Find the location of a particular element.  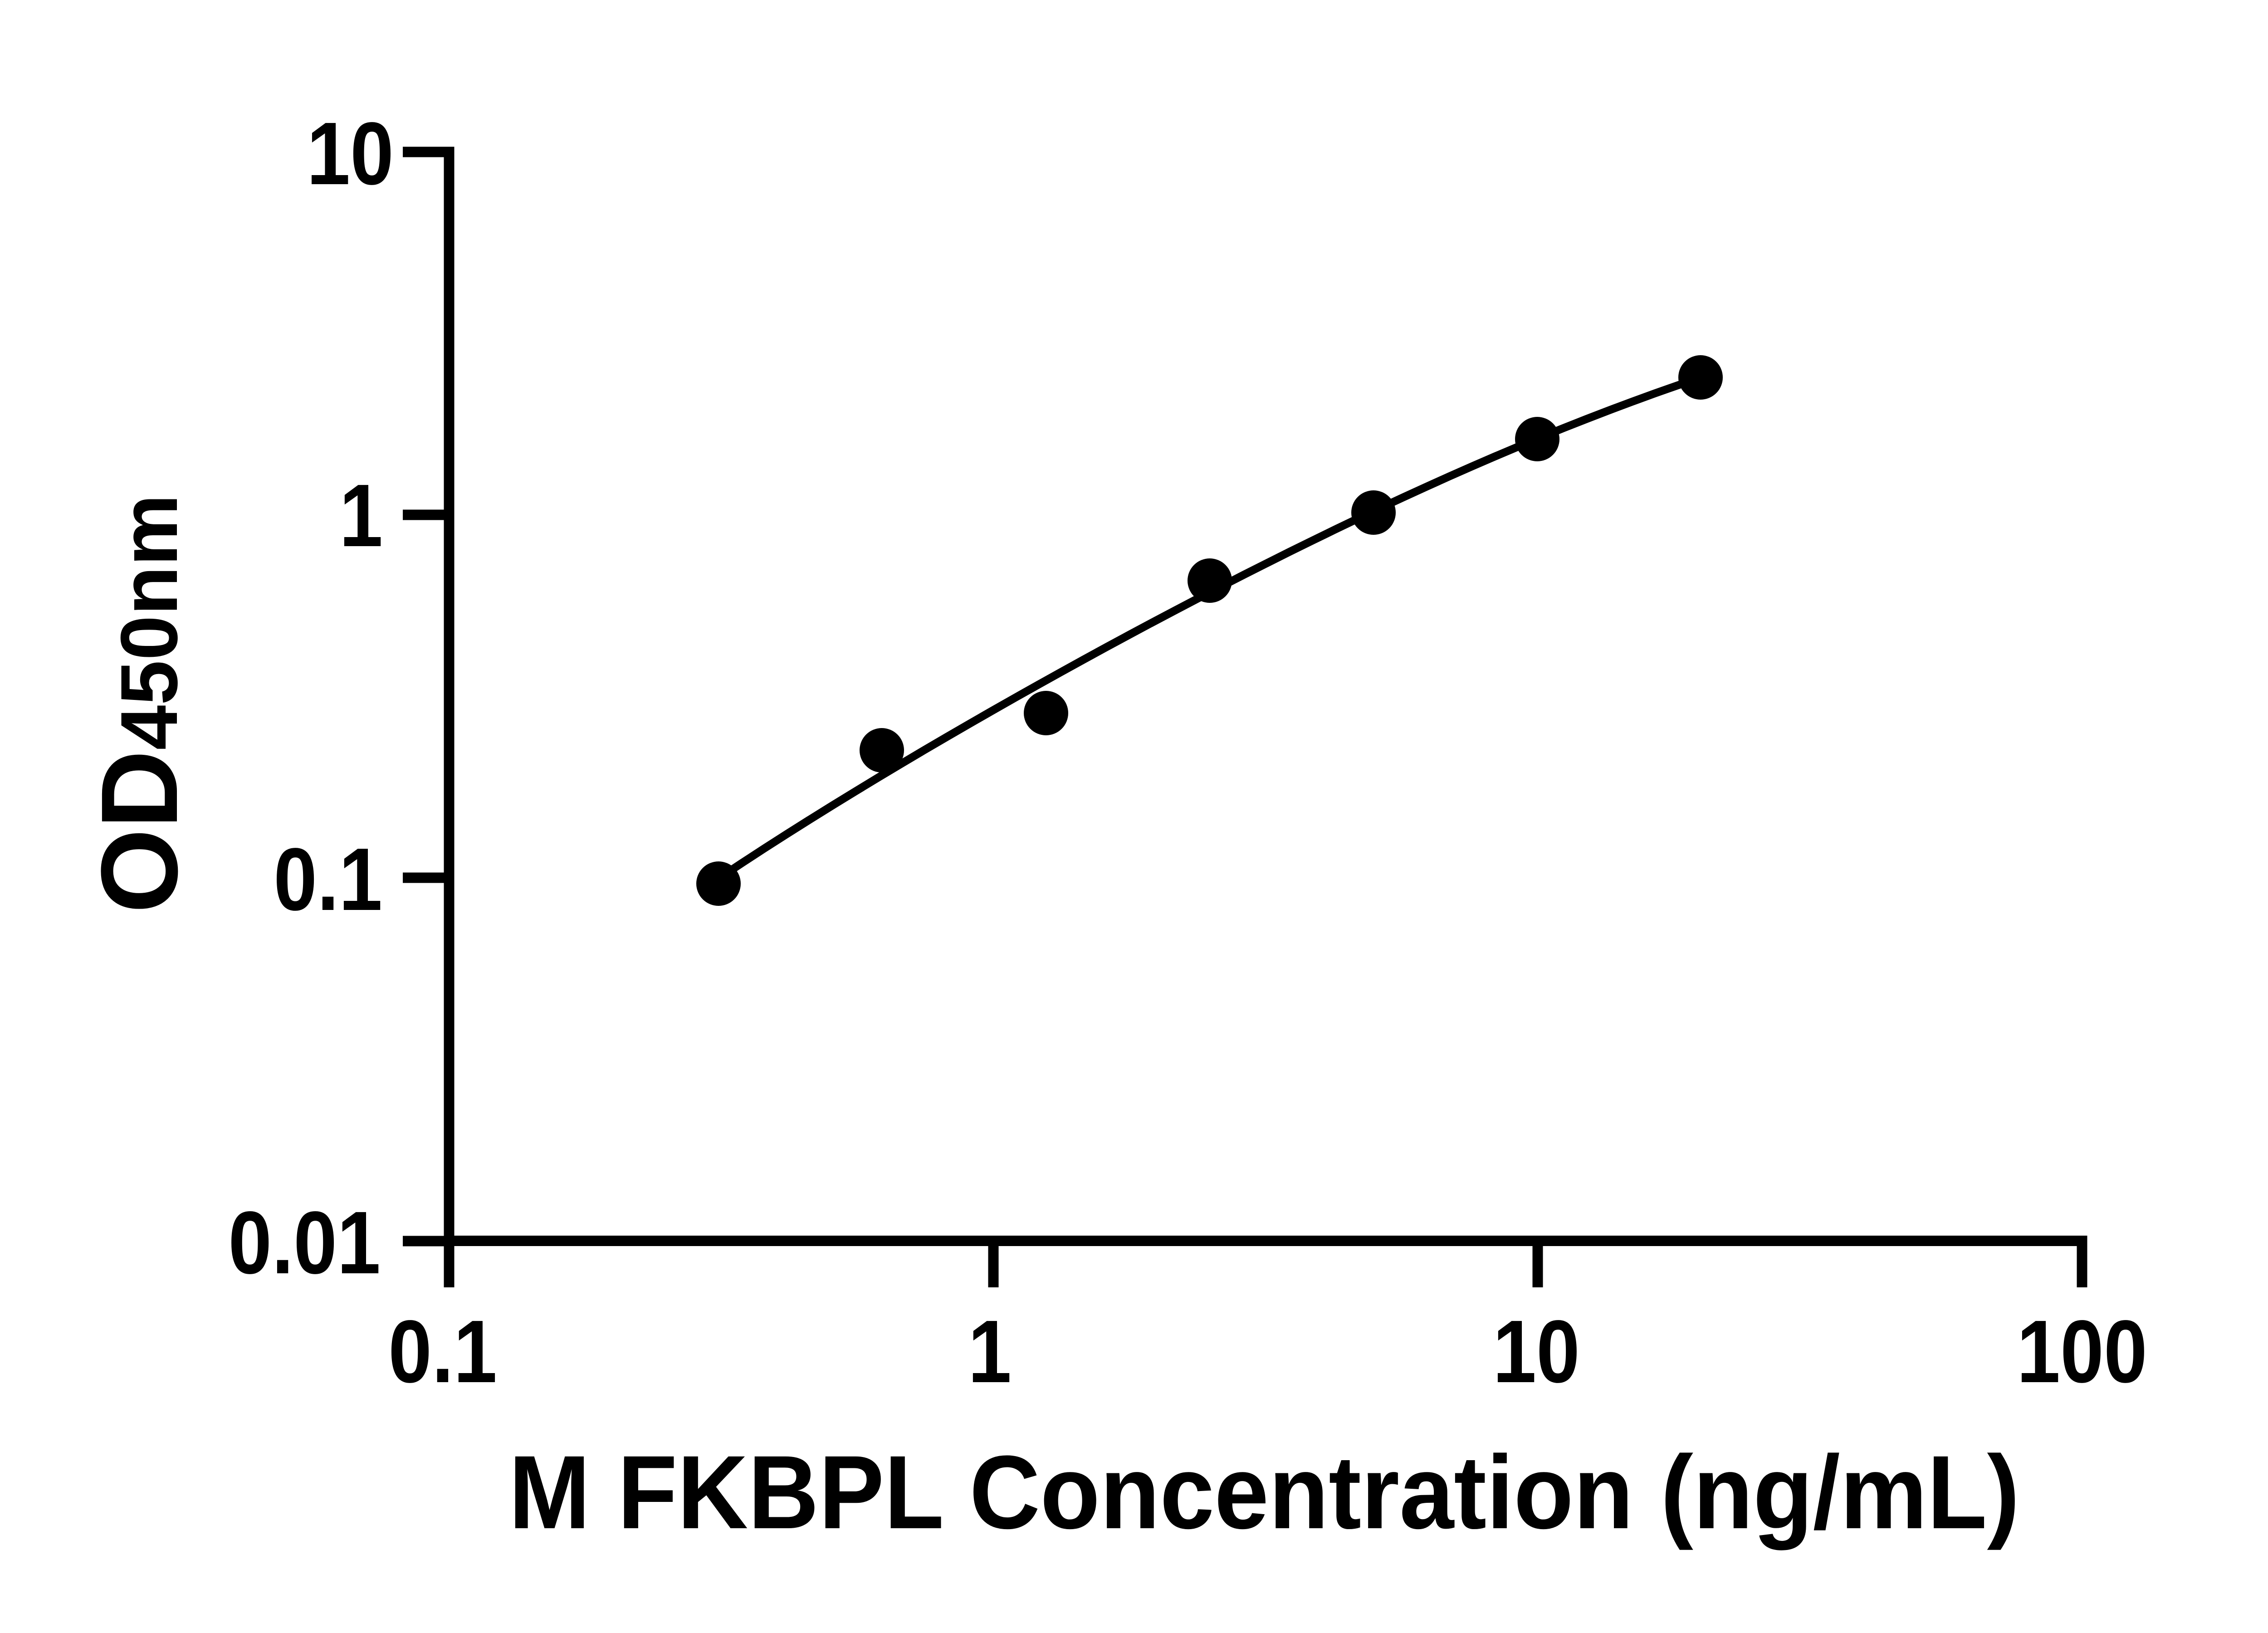

svg-text: 100 is located at coordinates (2082, 1352).